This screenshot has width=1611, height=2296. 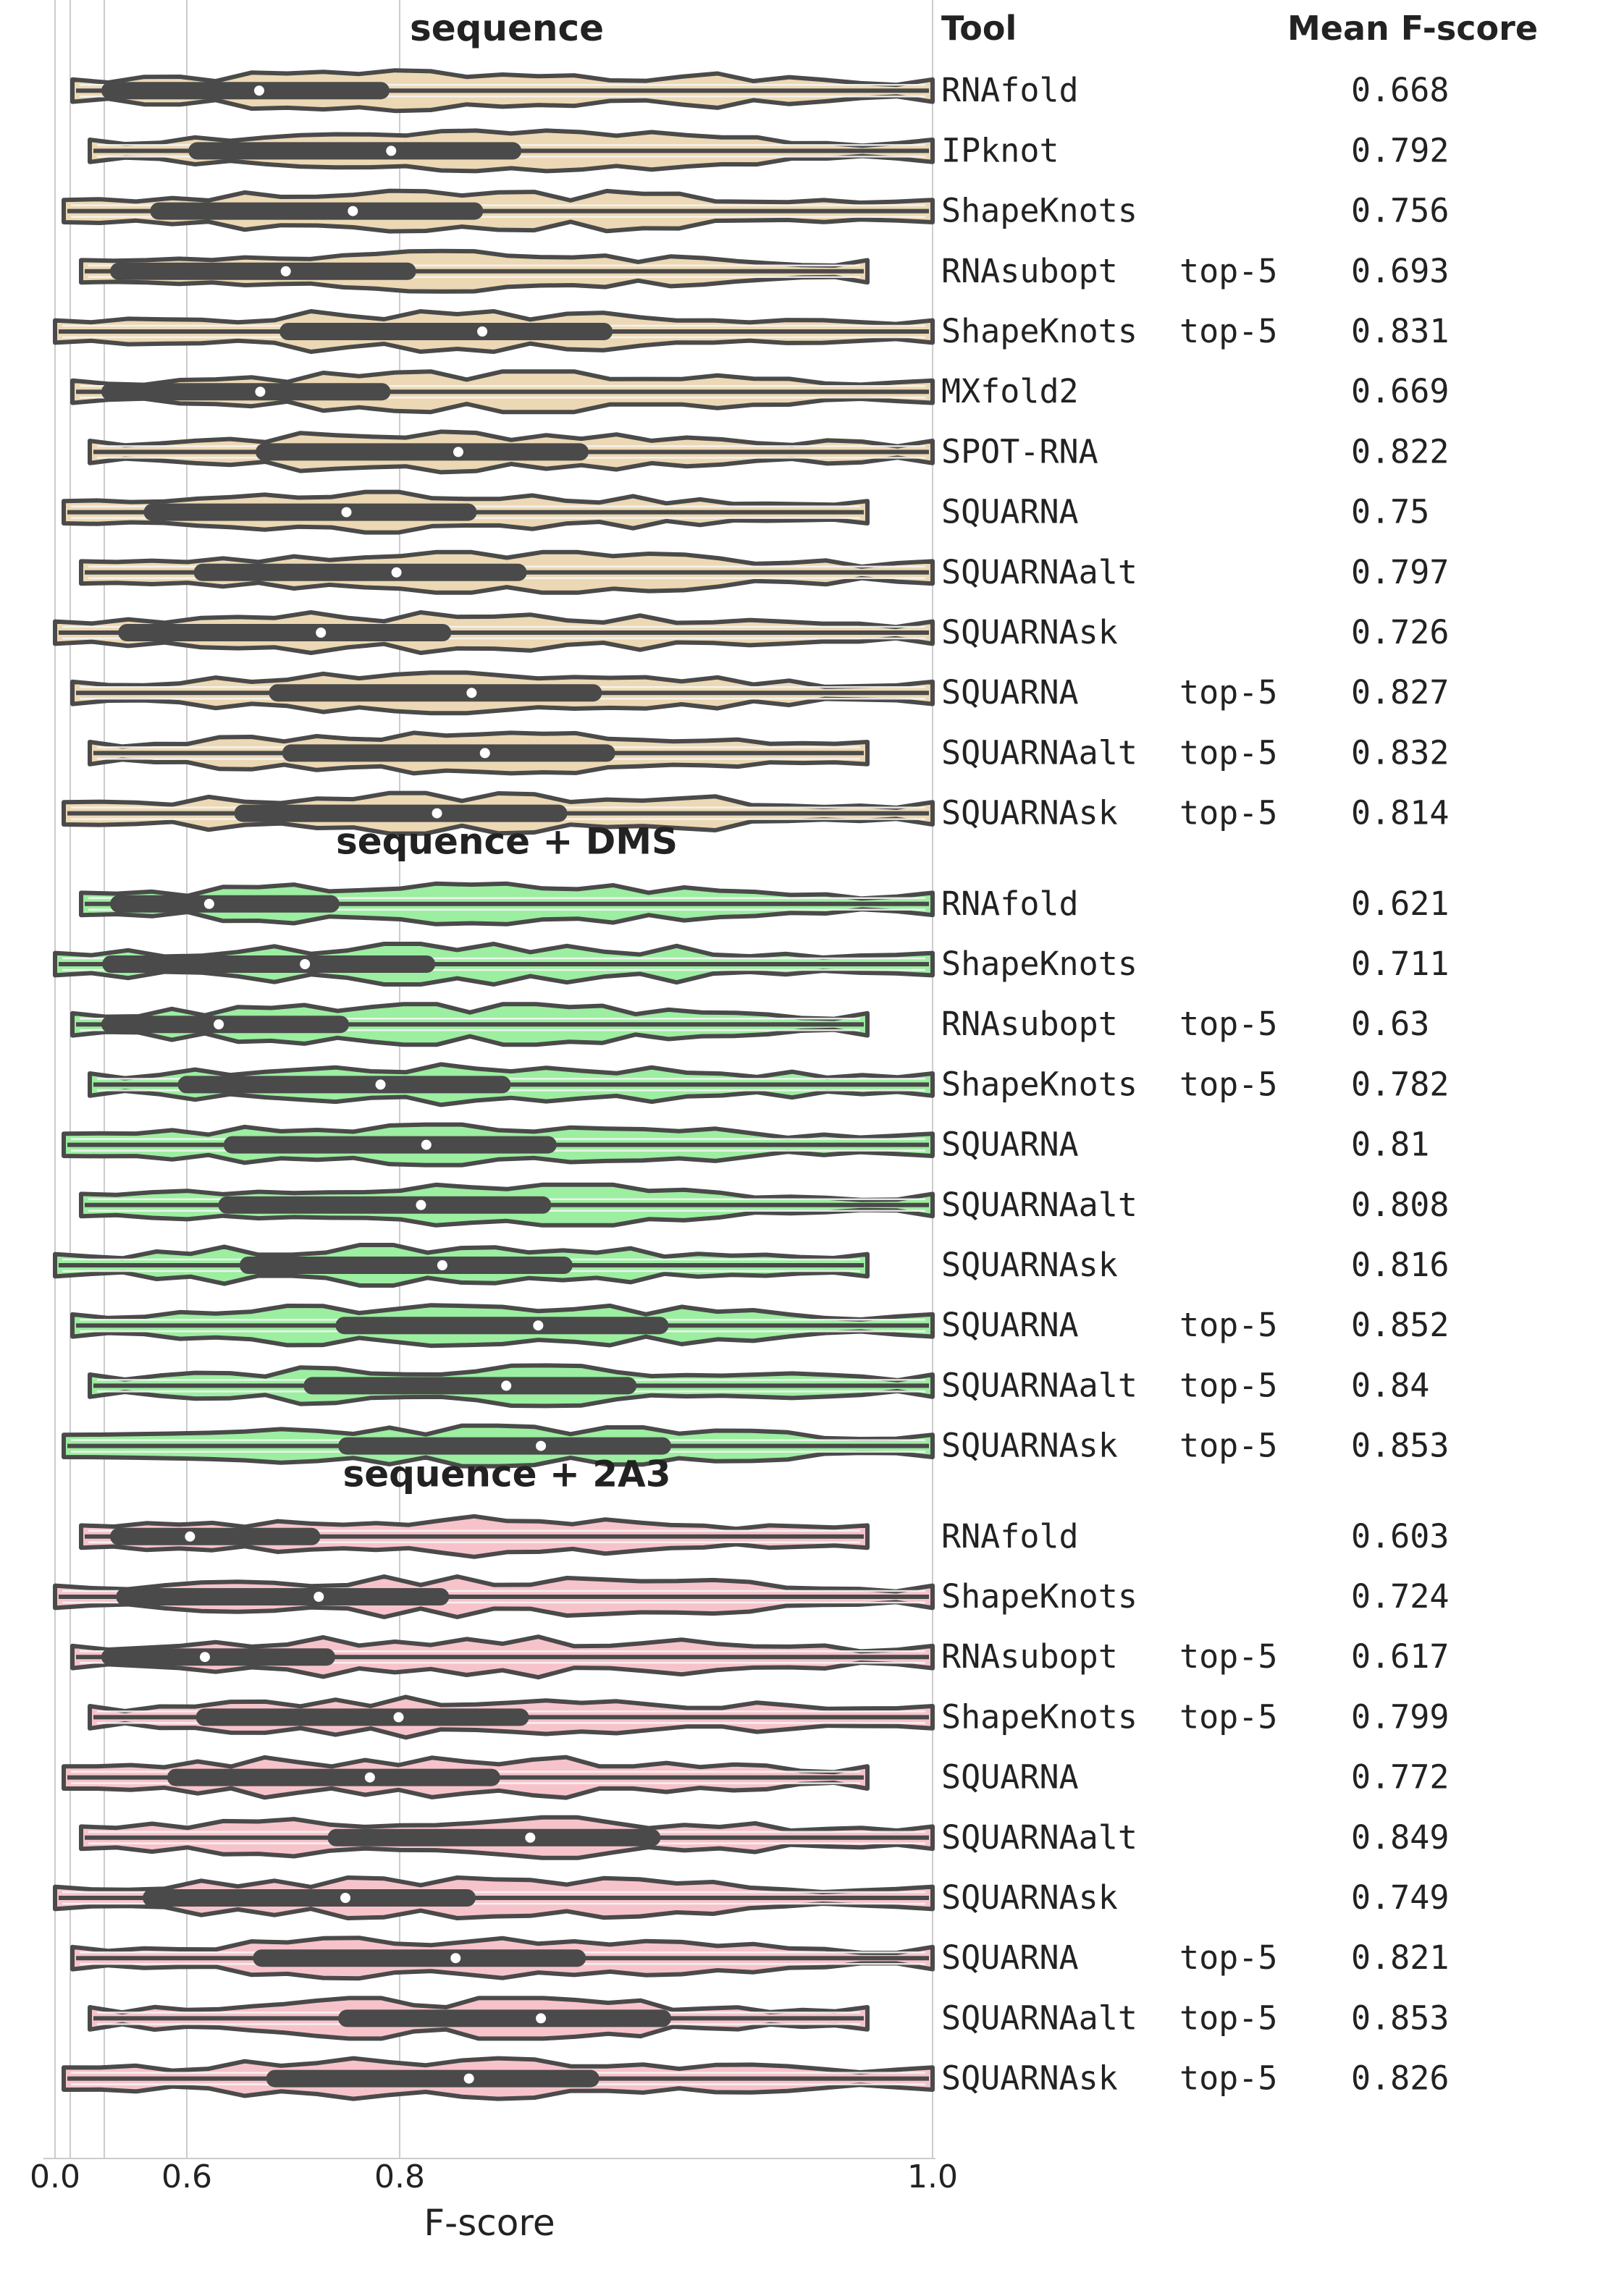 What do you see at coordinates (55, 2176) in the screenshot?
I see `x-tick-label: 0.0` at bounding box center [55, 2176].